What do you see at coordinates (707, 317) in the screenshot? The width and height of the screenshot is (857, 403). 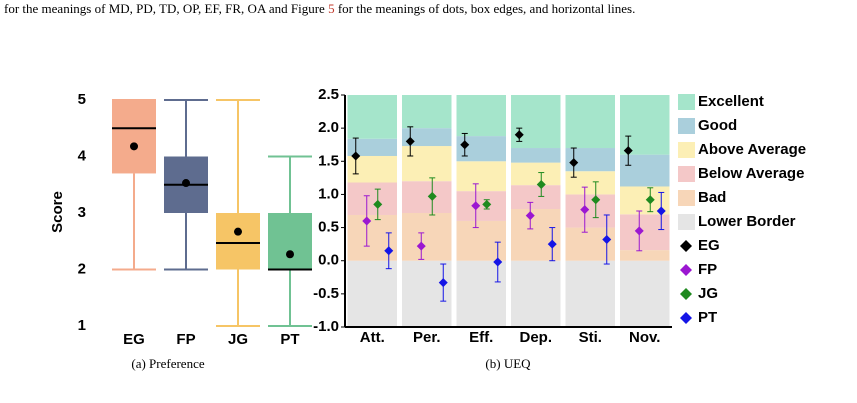 I see `legend-label: PT` at bounding box center [707, 317].